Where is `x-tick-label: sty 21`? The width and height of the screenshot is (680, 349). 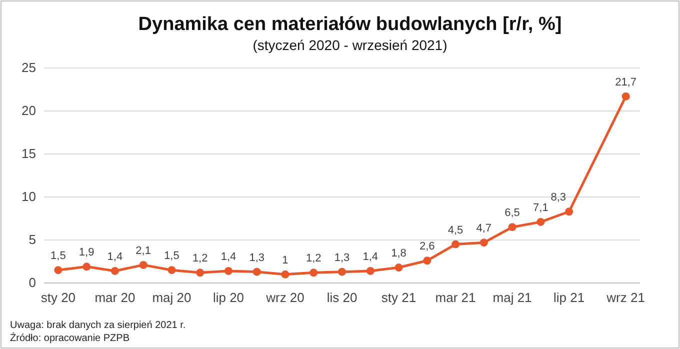
x-tick-label: sty 21 is located at coordinates (398, 298).